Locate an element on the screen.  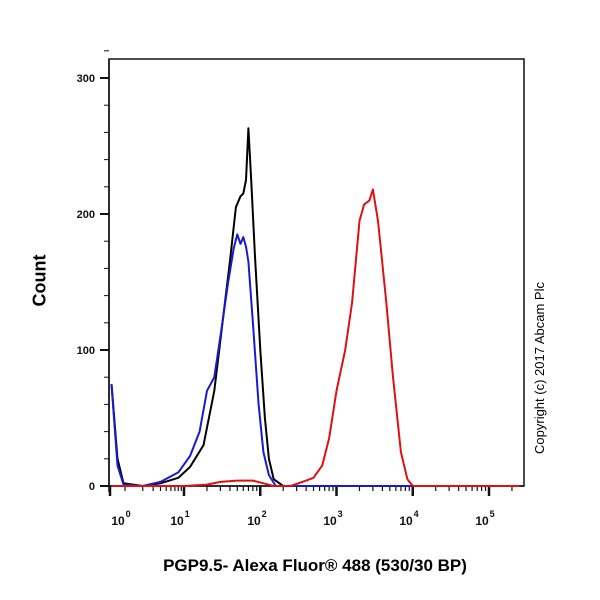
x-tick-label: 10¹ is located at coordinates (179, 518).